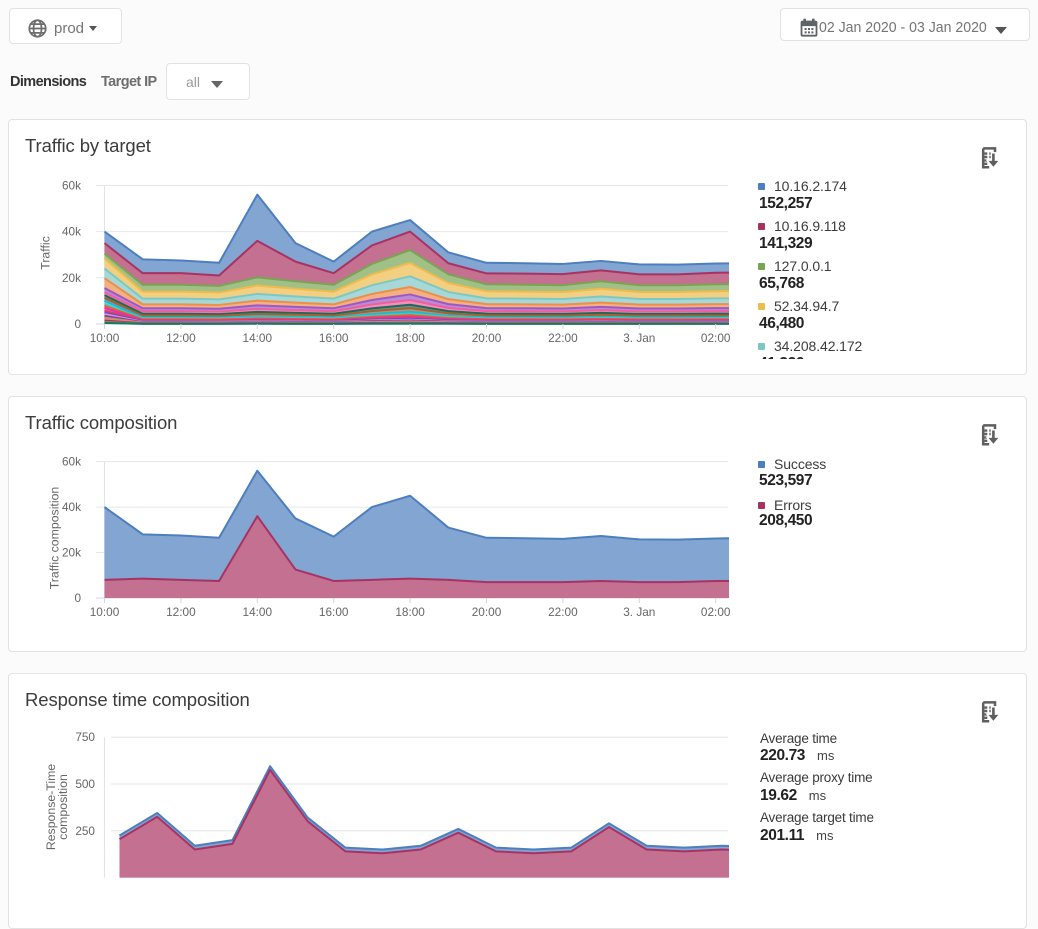  What do you see at coordinates (85, 737) in the screenshot?
I see `svg-text: 750` at bounding box center [85, 737].